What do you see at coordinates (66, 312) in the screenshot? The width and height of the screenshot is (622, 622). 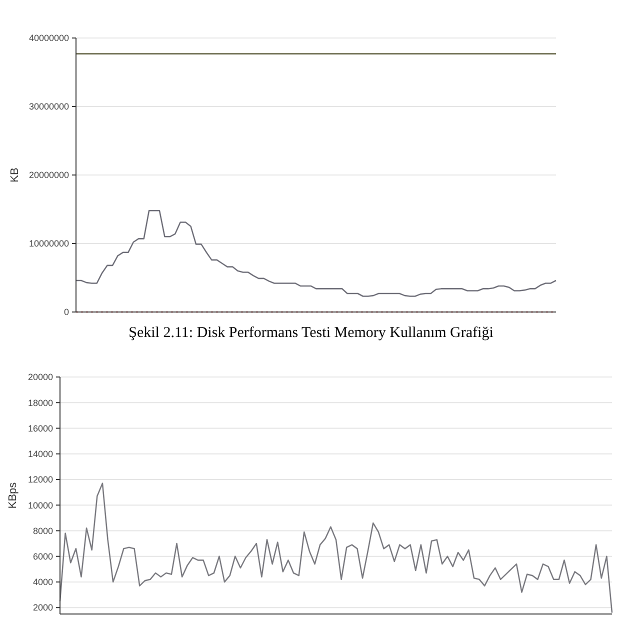 I see `y-tick-label: 0` at bounding box center [66, 312].